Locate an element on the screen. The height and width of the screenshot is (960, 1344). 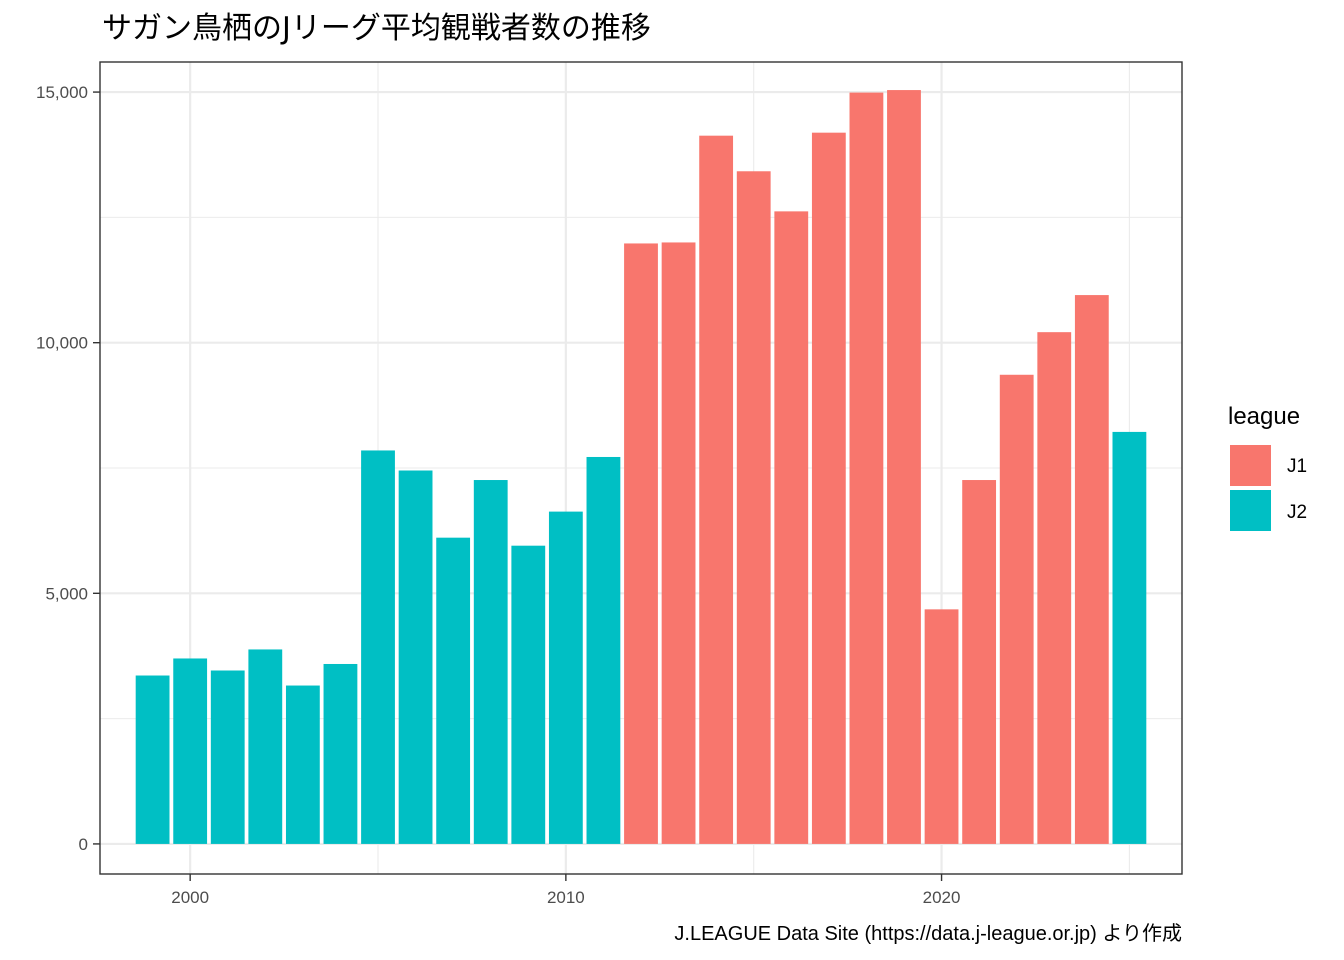
legend: league J1 J2 is located at coordinates (1267, 467).